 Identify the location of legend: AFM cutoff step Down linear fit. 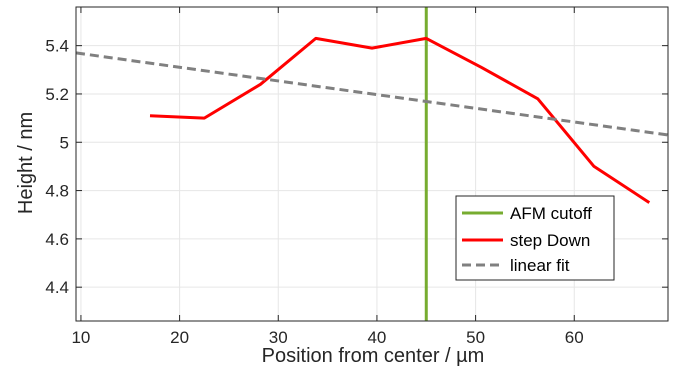
(535, 238).